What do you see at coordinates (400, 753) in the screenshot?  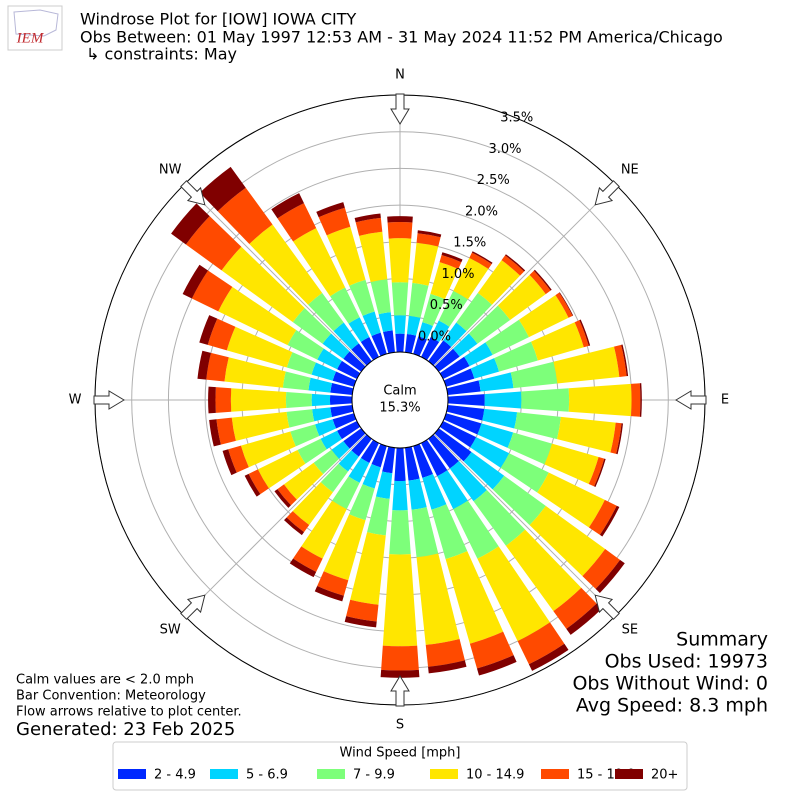 I see `legend-title: Wind Speed [mph]` at bounding box center [400, 753].